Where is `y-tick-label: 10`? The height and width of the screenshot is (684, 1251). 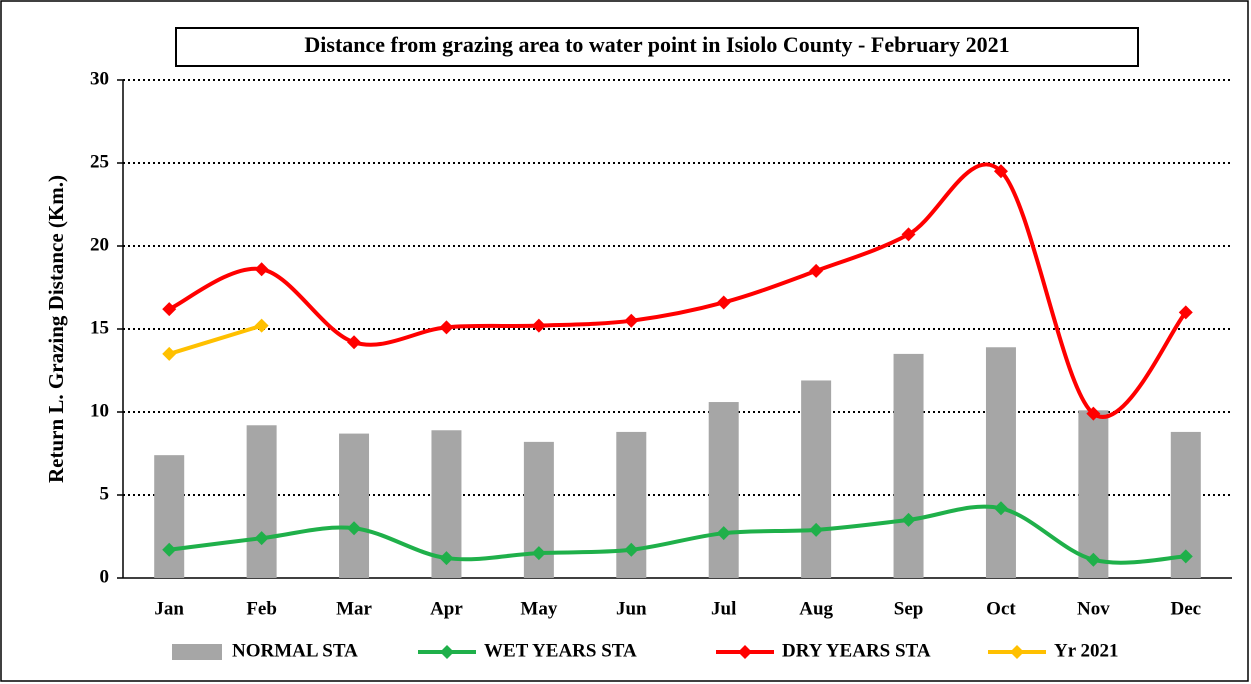 y-tick-label: 10 is located at coordinates (99, 410).